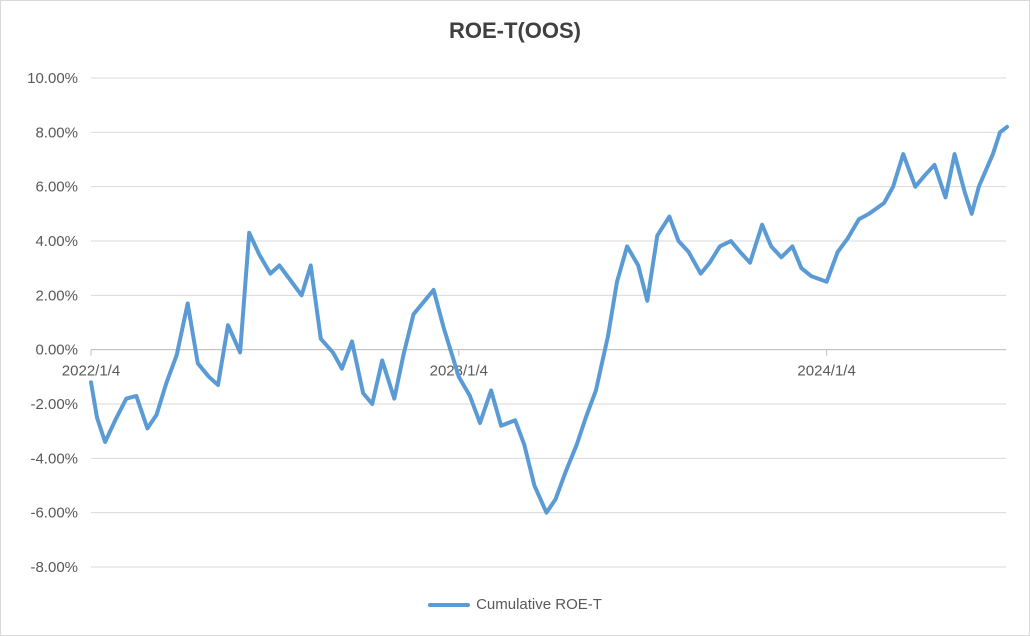  I want to click on y-tick-label: -8.00%, so click(54, 567).